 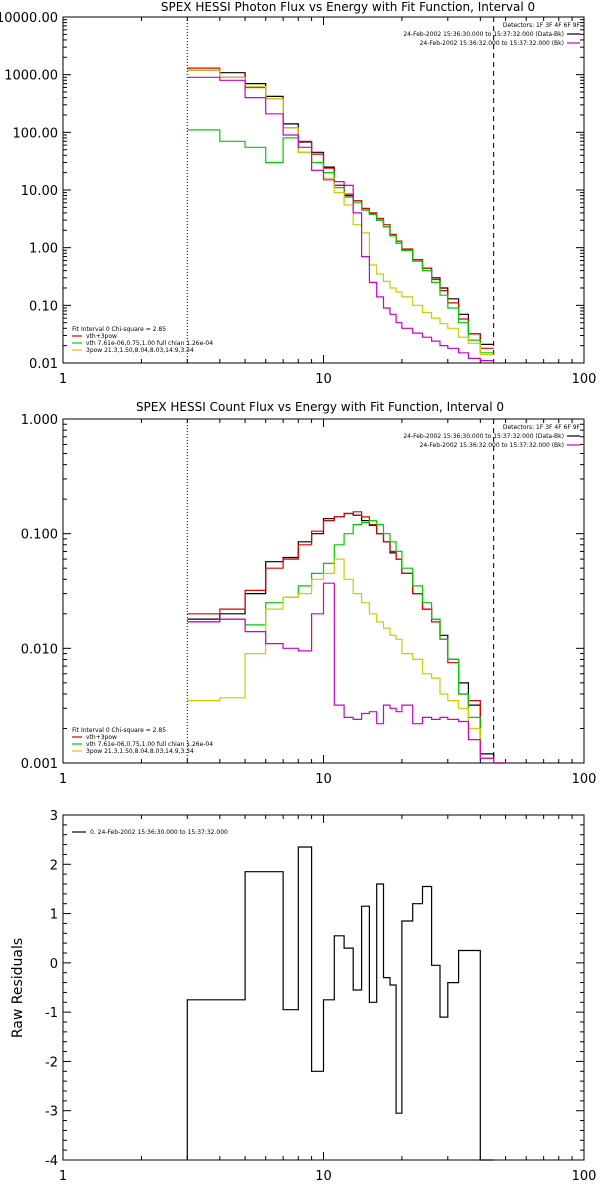 I want to click on count-flux-reference-lines, so click(x=340, y=591).